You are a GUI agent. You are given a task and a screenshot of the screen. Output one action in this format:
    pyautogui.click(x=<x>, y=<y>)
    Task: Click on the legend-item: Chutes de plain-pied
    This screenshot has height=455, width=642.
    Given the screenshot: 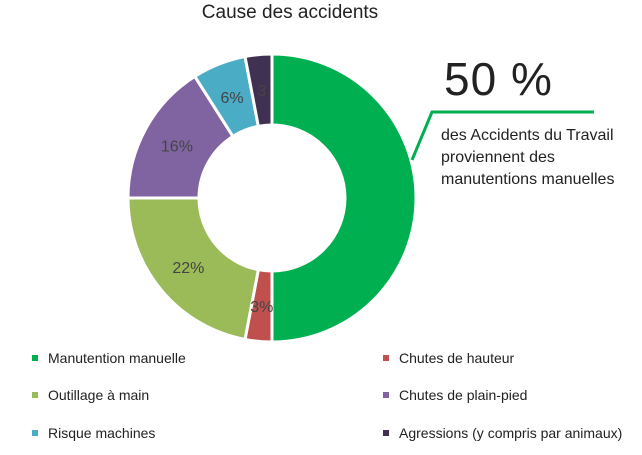 What is the action you would take?
    pyautogui.click(x=455, y=395)
    